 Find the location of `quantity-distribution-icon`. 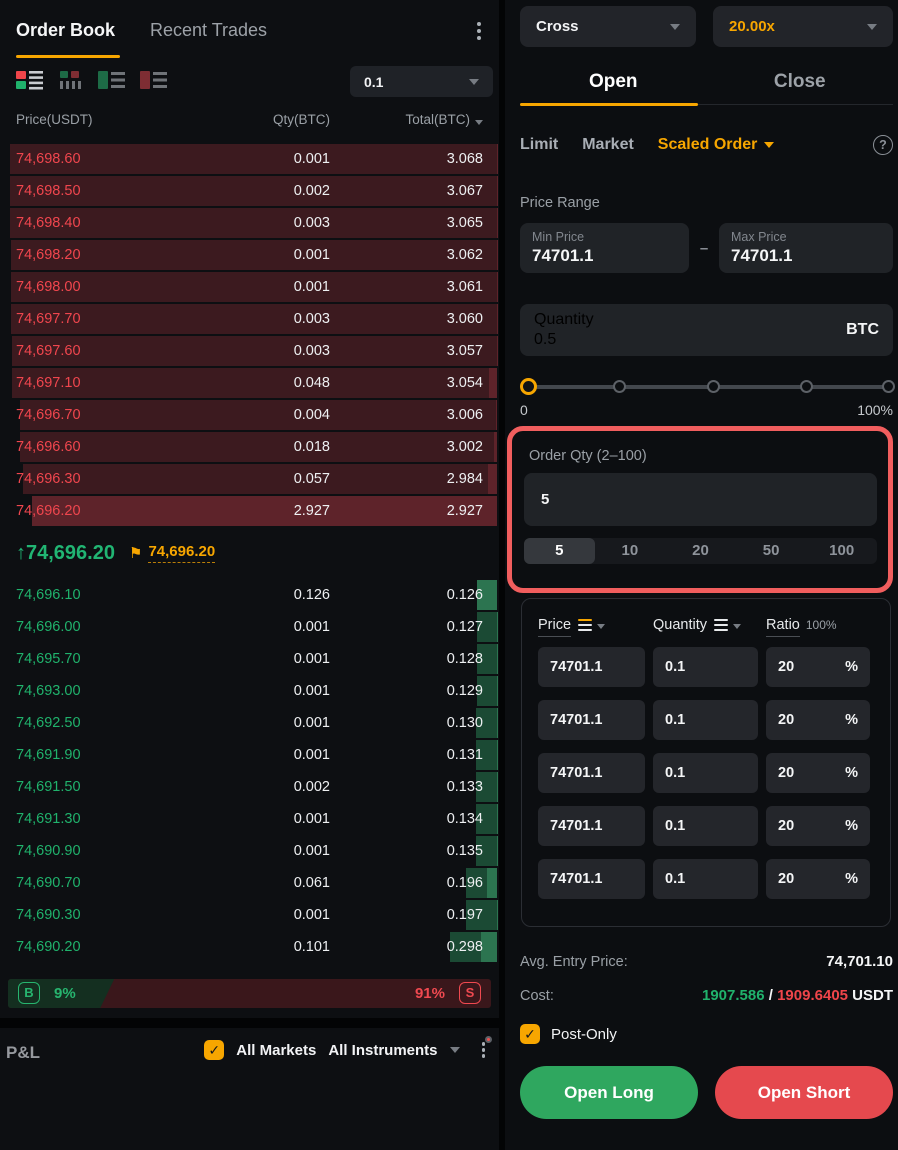

quantity-distribution-icon is located at coordinates (721, 625).